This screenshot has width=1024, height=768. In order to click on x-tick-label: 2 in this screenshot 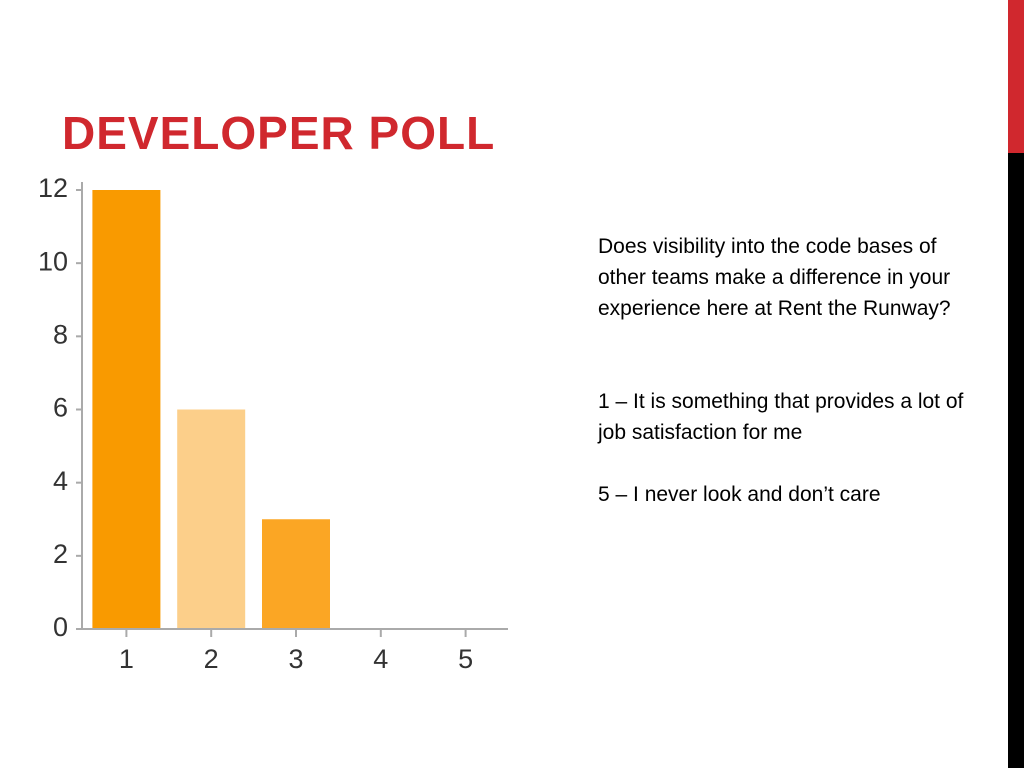, I will do `click(211, 659)`.